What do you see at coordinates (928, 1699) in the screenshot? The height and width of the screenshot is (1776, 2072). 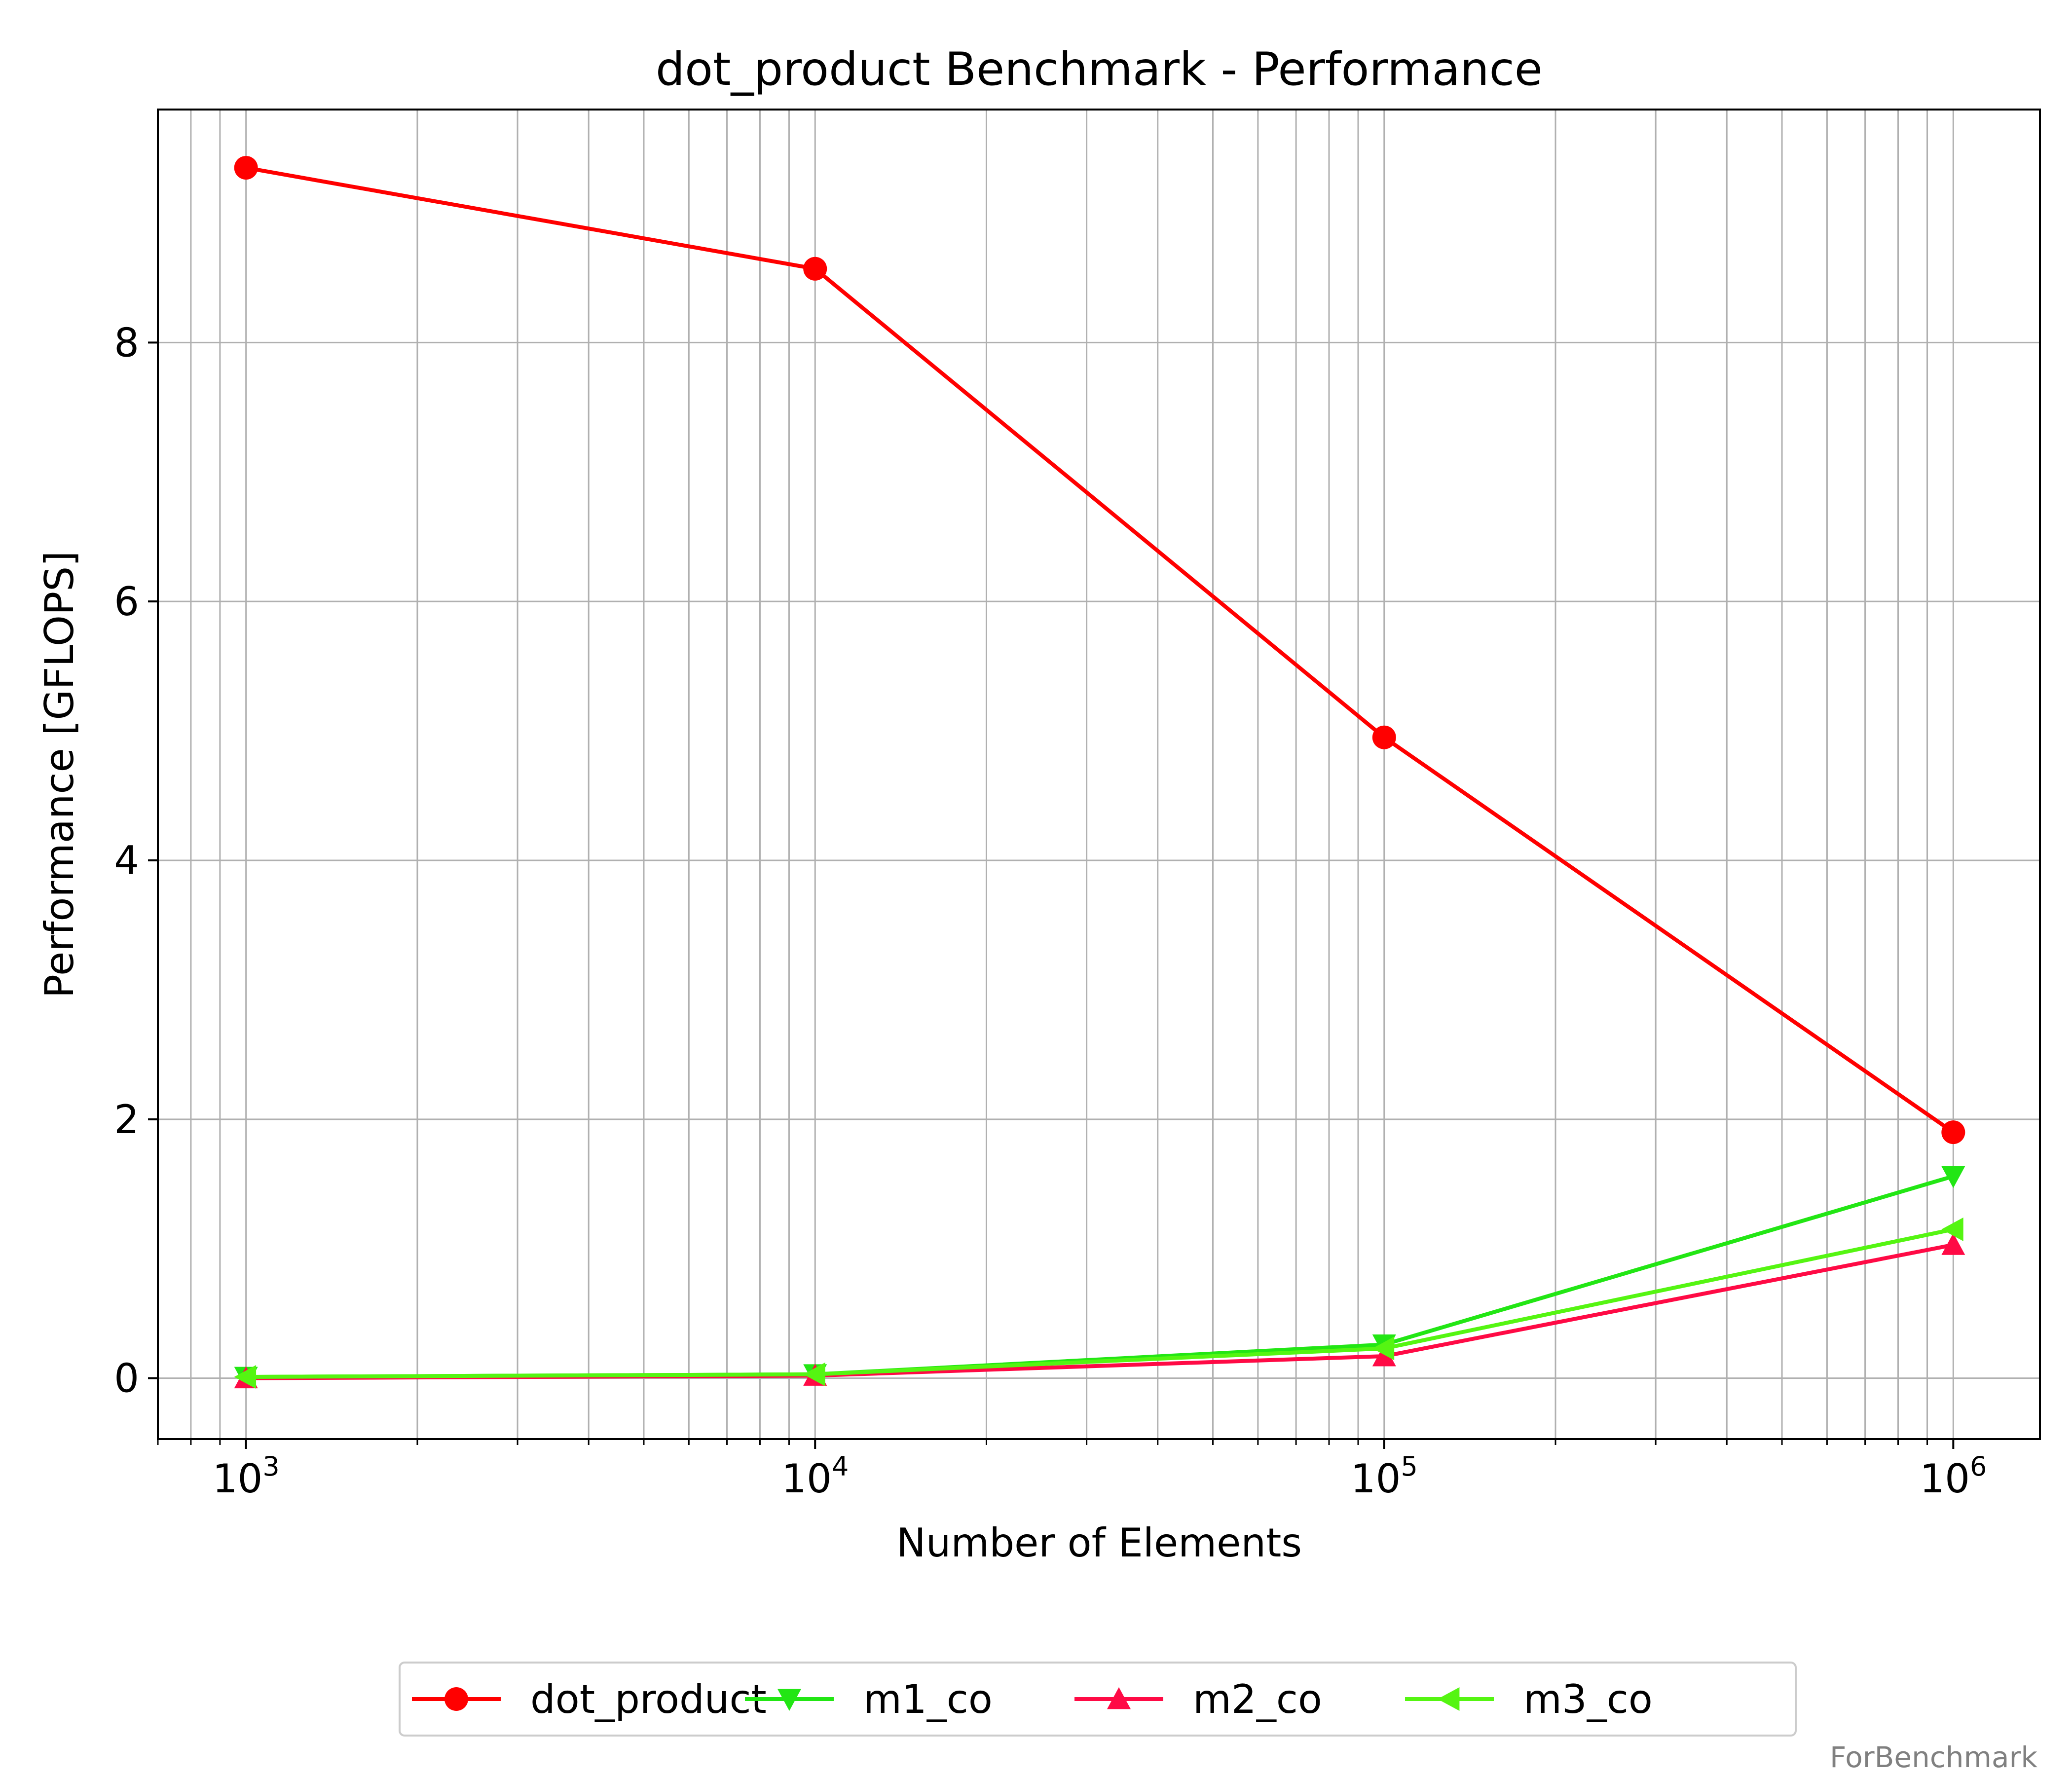 I see `legend-label: m1_co` at bounding box center [928, 1699].